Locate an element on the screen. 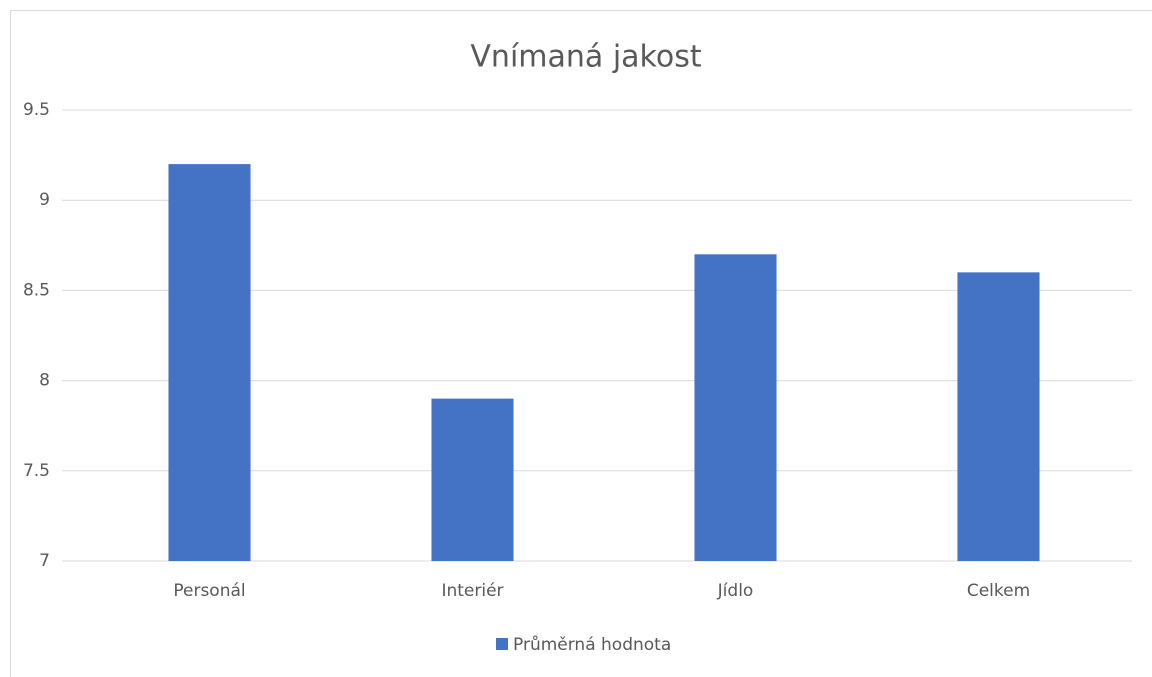 The height and width of the screenshot is (677, 1152). x-tick-label: Celkem is located at coordinates (998, 591).